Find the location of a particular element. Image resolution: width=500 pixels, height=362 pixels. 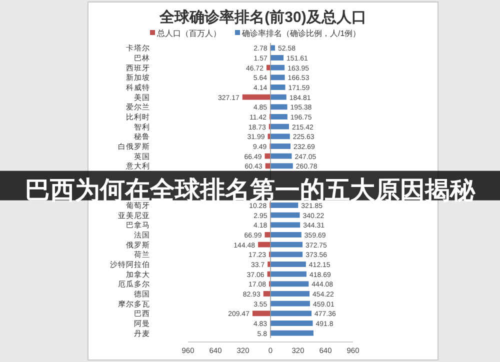

chart-title: 全球确诊率排名(前30)及总人口 is located at coordinates (262, 17).